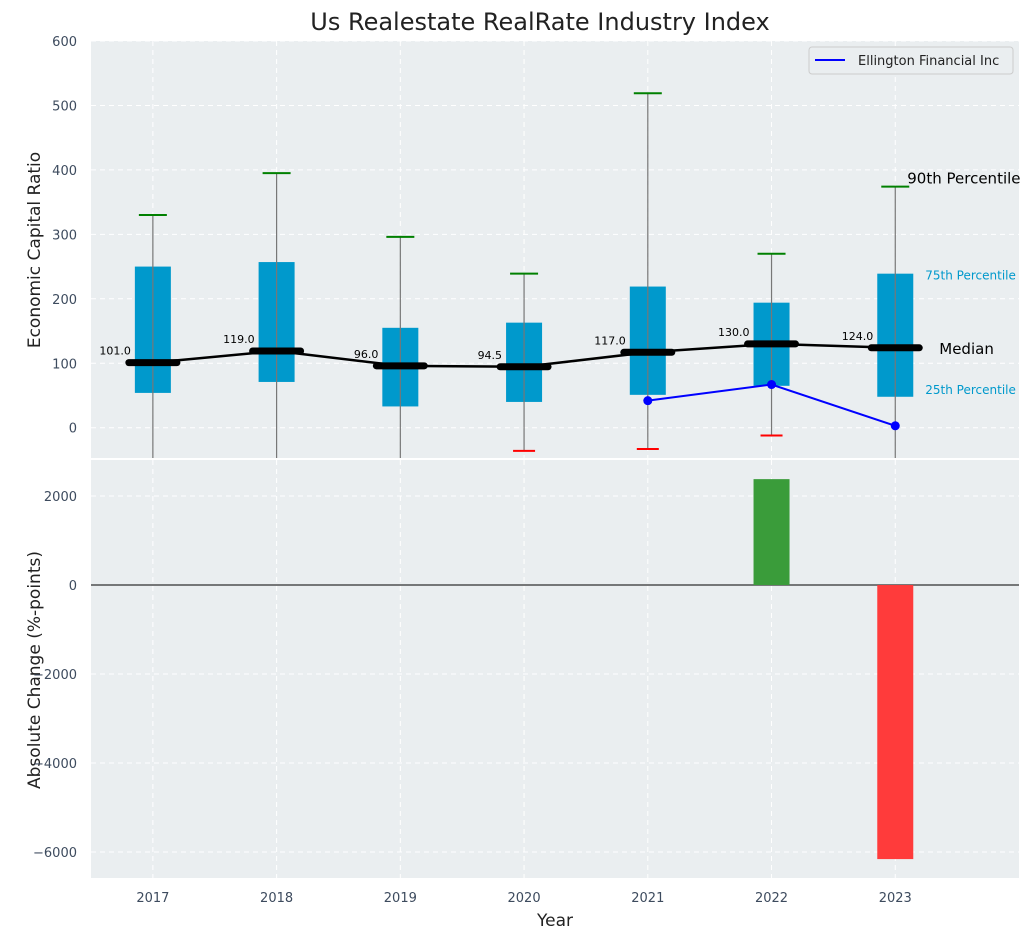 The image size is (1030, 940). What do you see at coordinates (858, 336) in the screenshot?
I see `median-value-label: 124.0` at bounding box center [858, 336].